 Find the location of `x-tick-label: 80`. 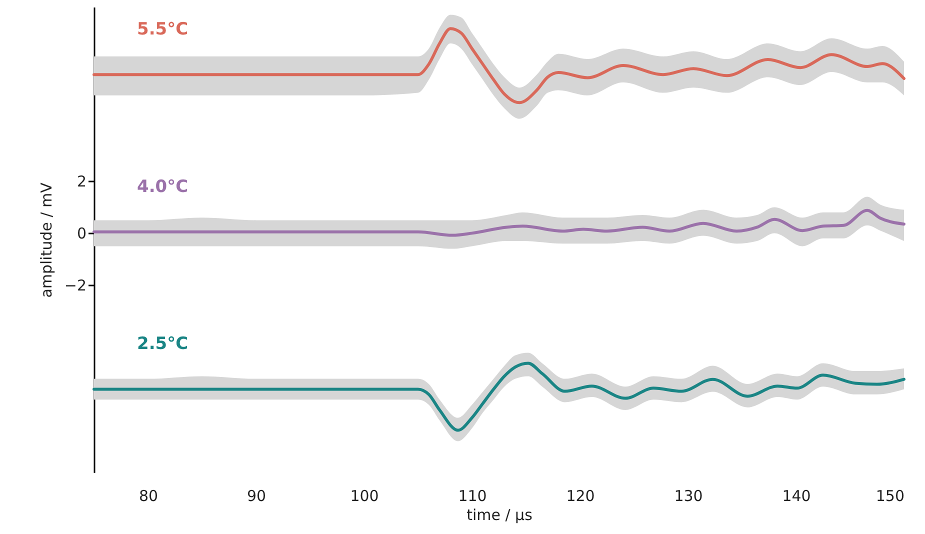

x-tick-label: 80 is located at coordinates (148, 495).